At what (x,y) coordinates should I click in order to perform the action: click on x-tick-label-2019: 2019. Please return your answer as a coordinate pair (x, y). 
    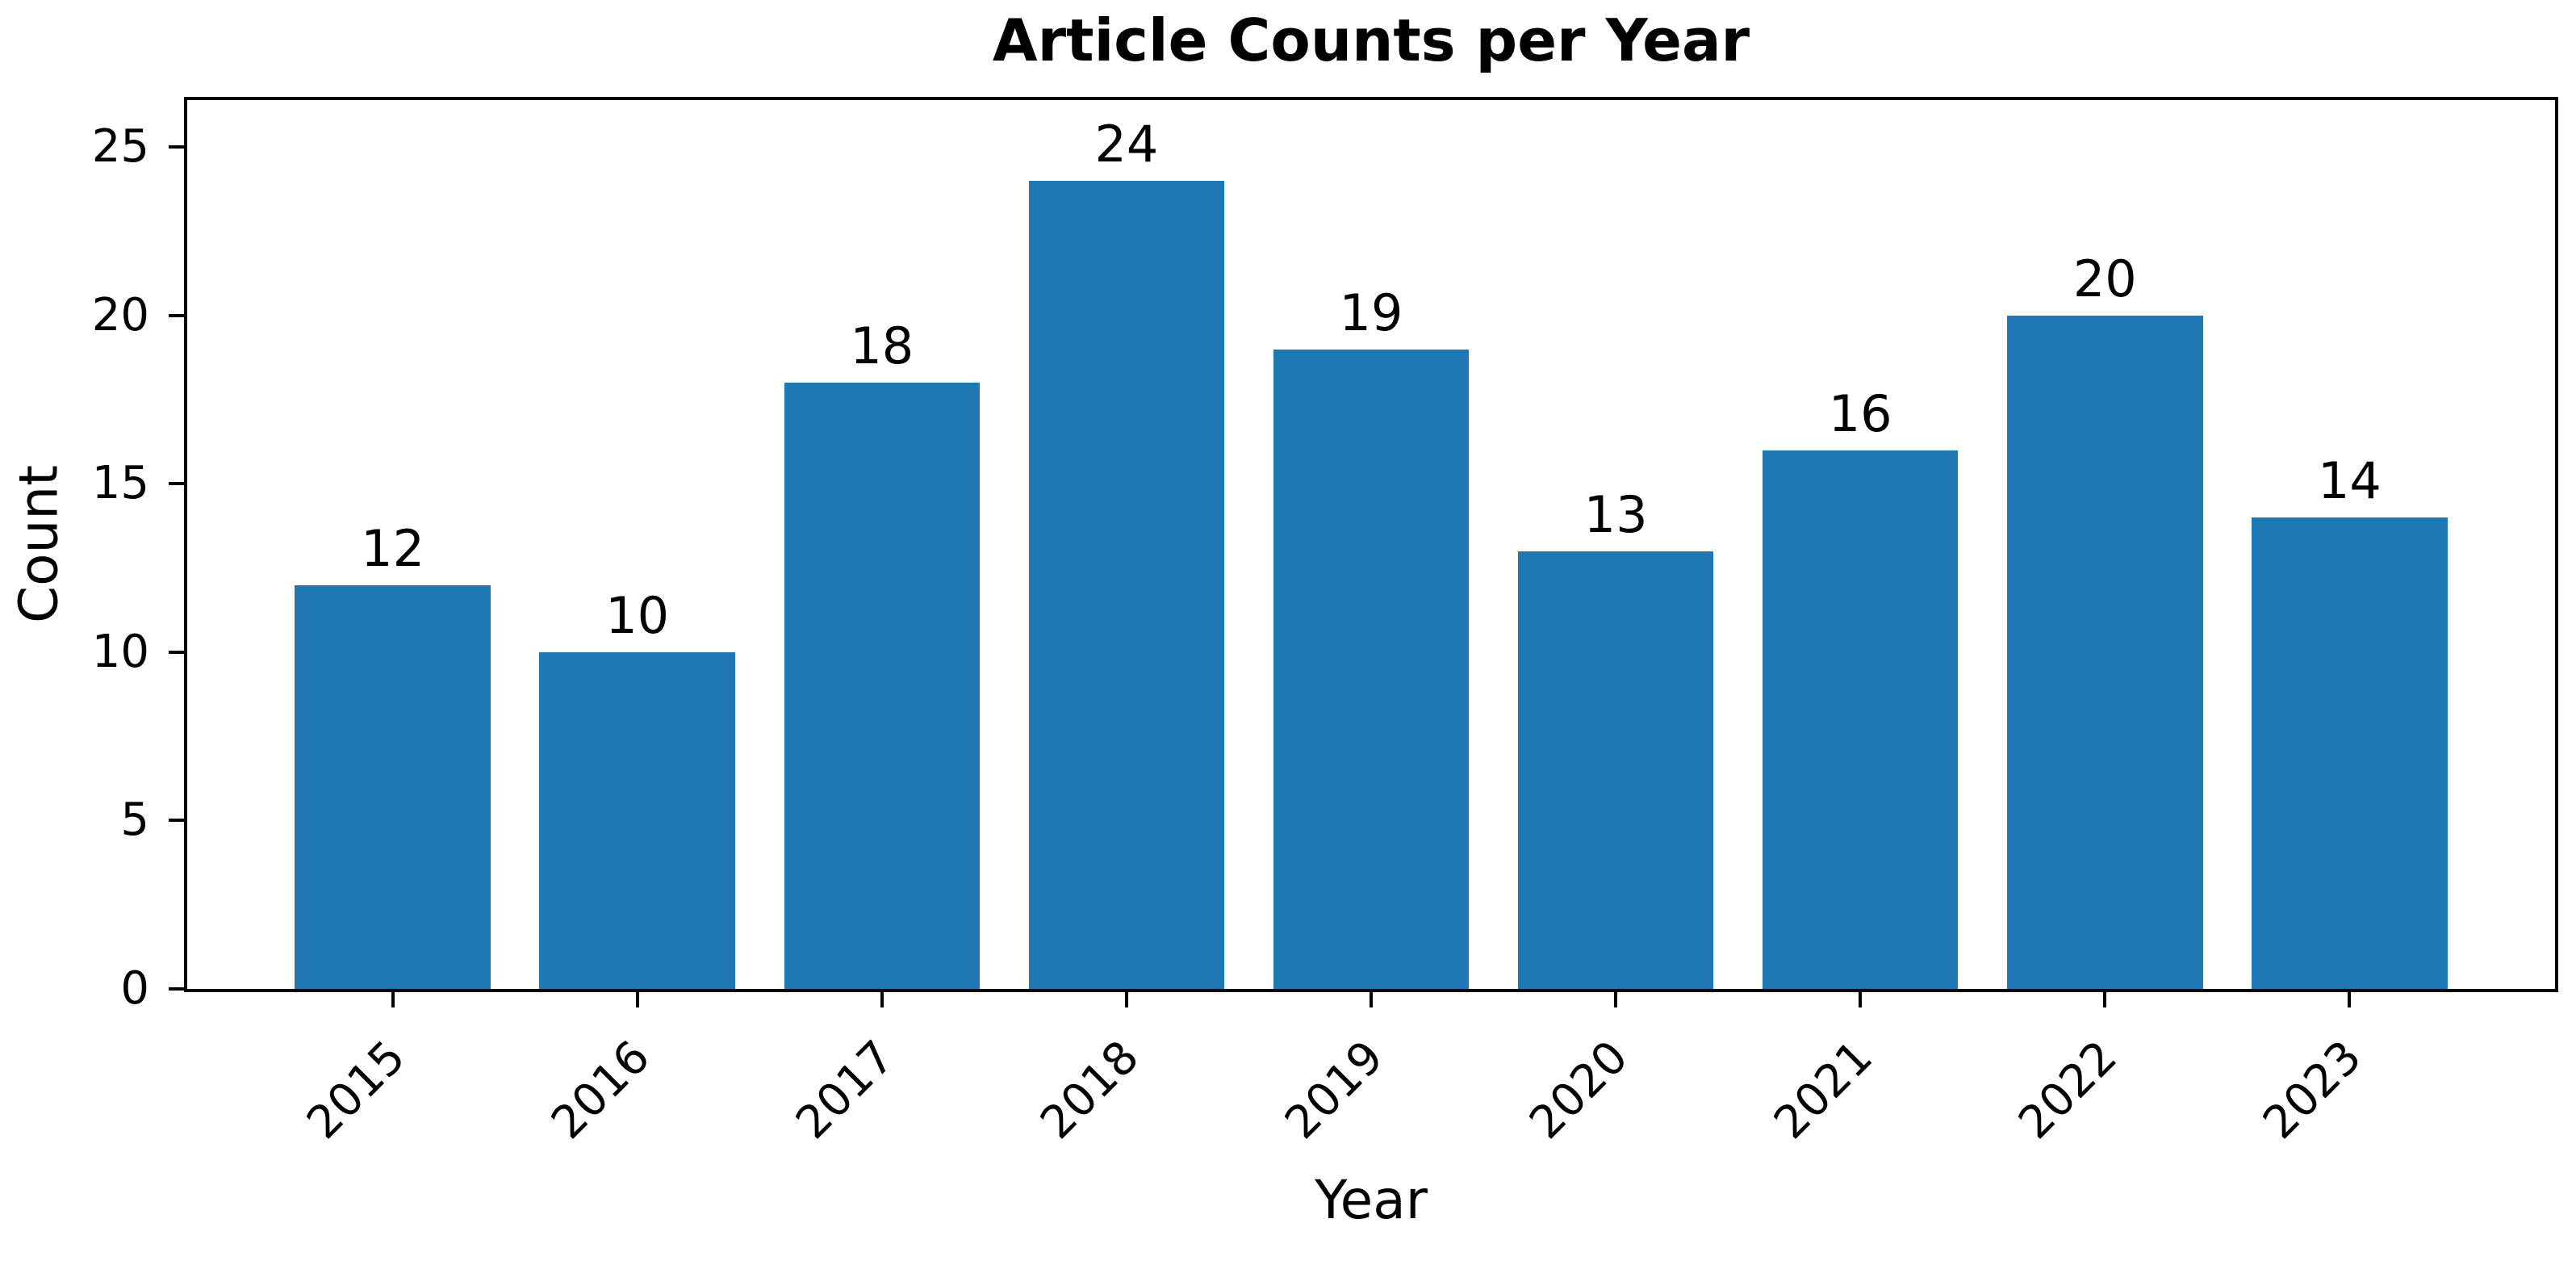
    Looking at the image, I should click on (1334, 1090).